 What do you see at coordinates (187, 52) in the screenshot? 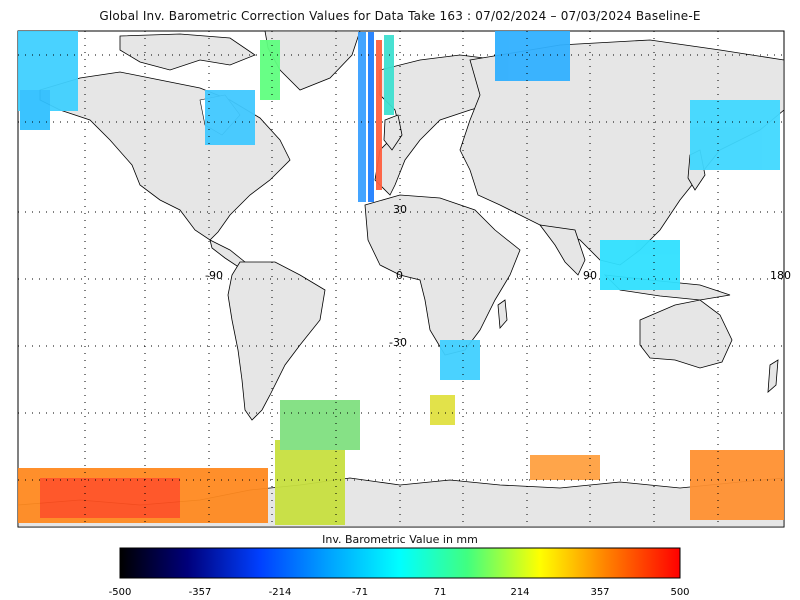
I see `arctic-islands` at bounding box center [187, 52].